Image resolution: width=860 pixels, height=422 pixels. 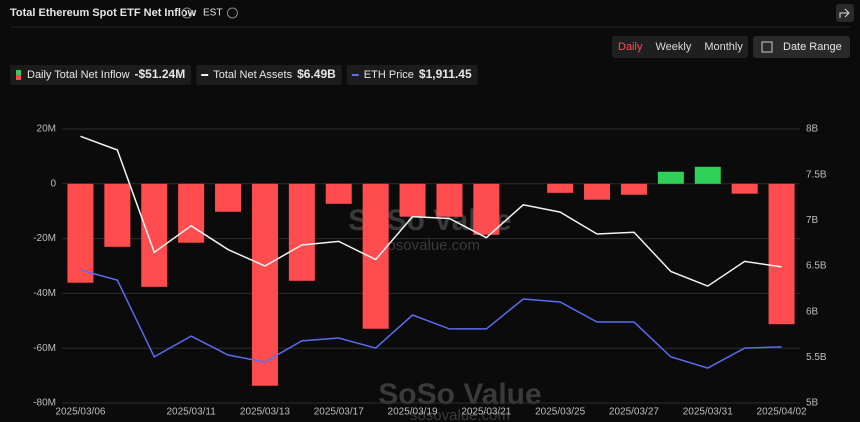 I want to click on calendar-icon, so click(x=767, y=47).